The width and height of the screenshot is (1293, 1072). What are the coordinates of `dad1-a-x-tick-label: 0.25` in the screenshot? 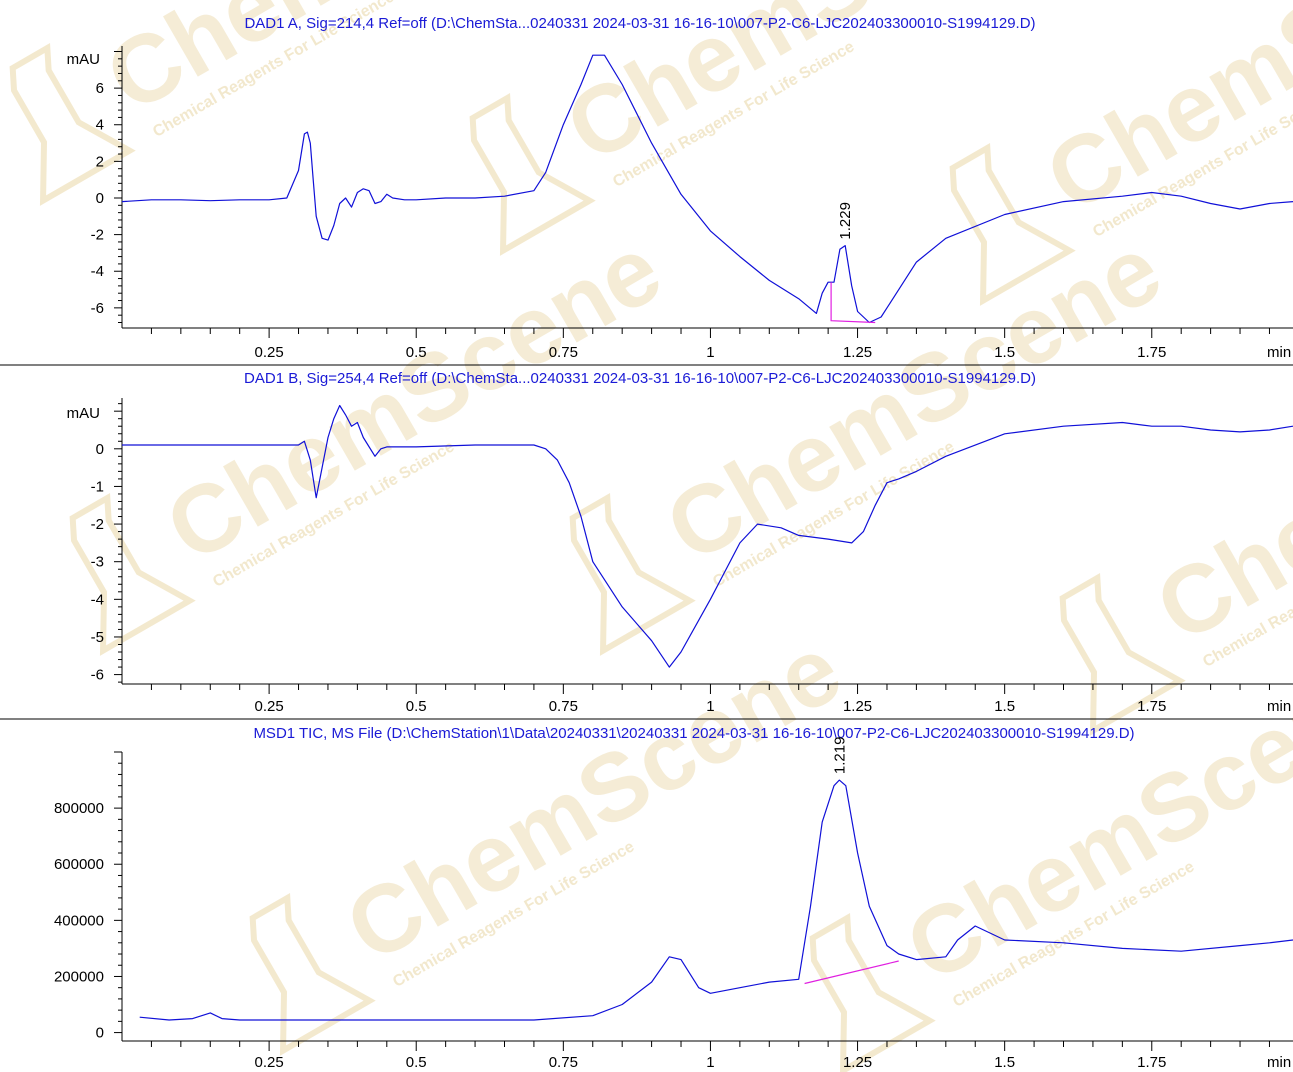 It's located at (269, 352).